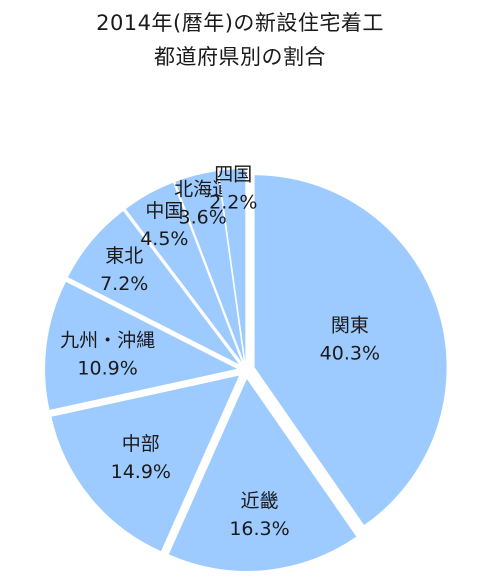  Describe the element at coordinates (124, 256) in the screenshot. I see `slice-category-label: 東北` at that location.